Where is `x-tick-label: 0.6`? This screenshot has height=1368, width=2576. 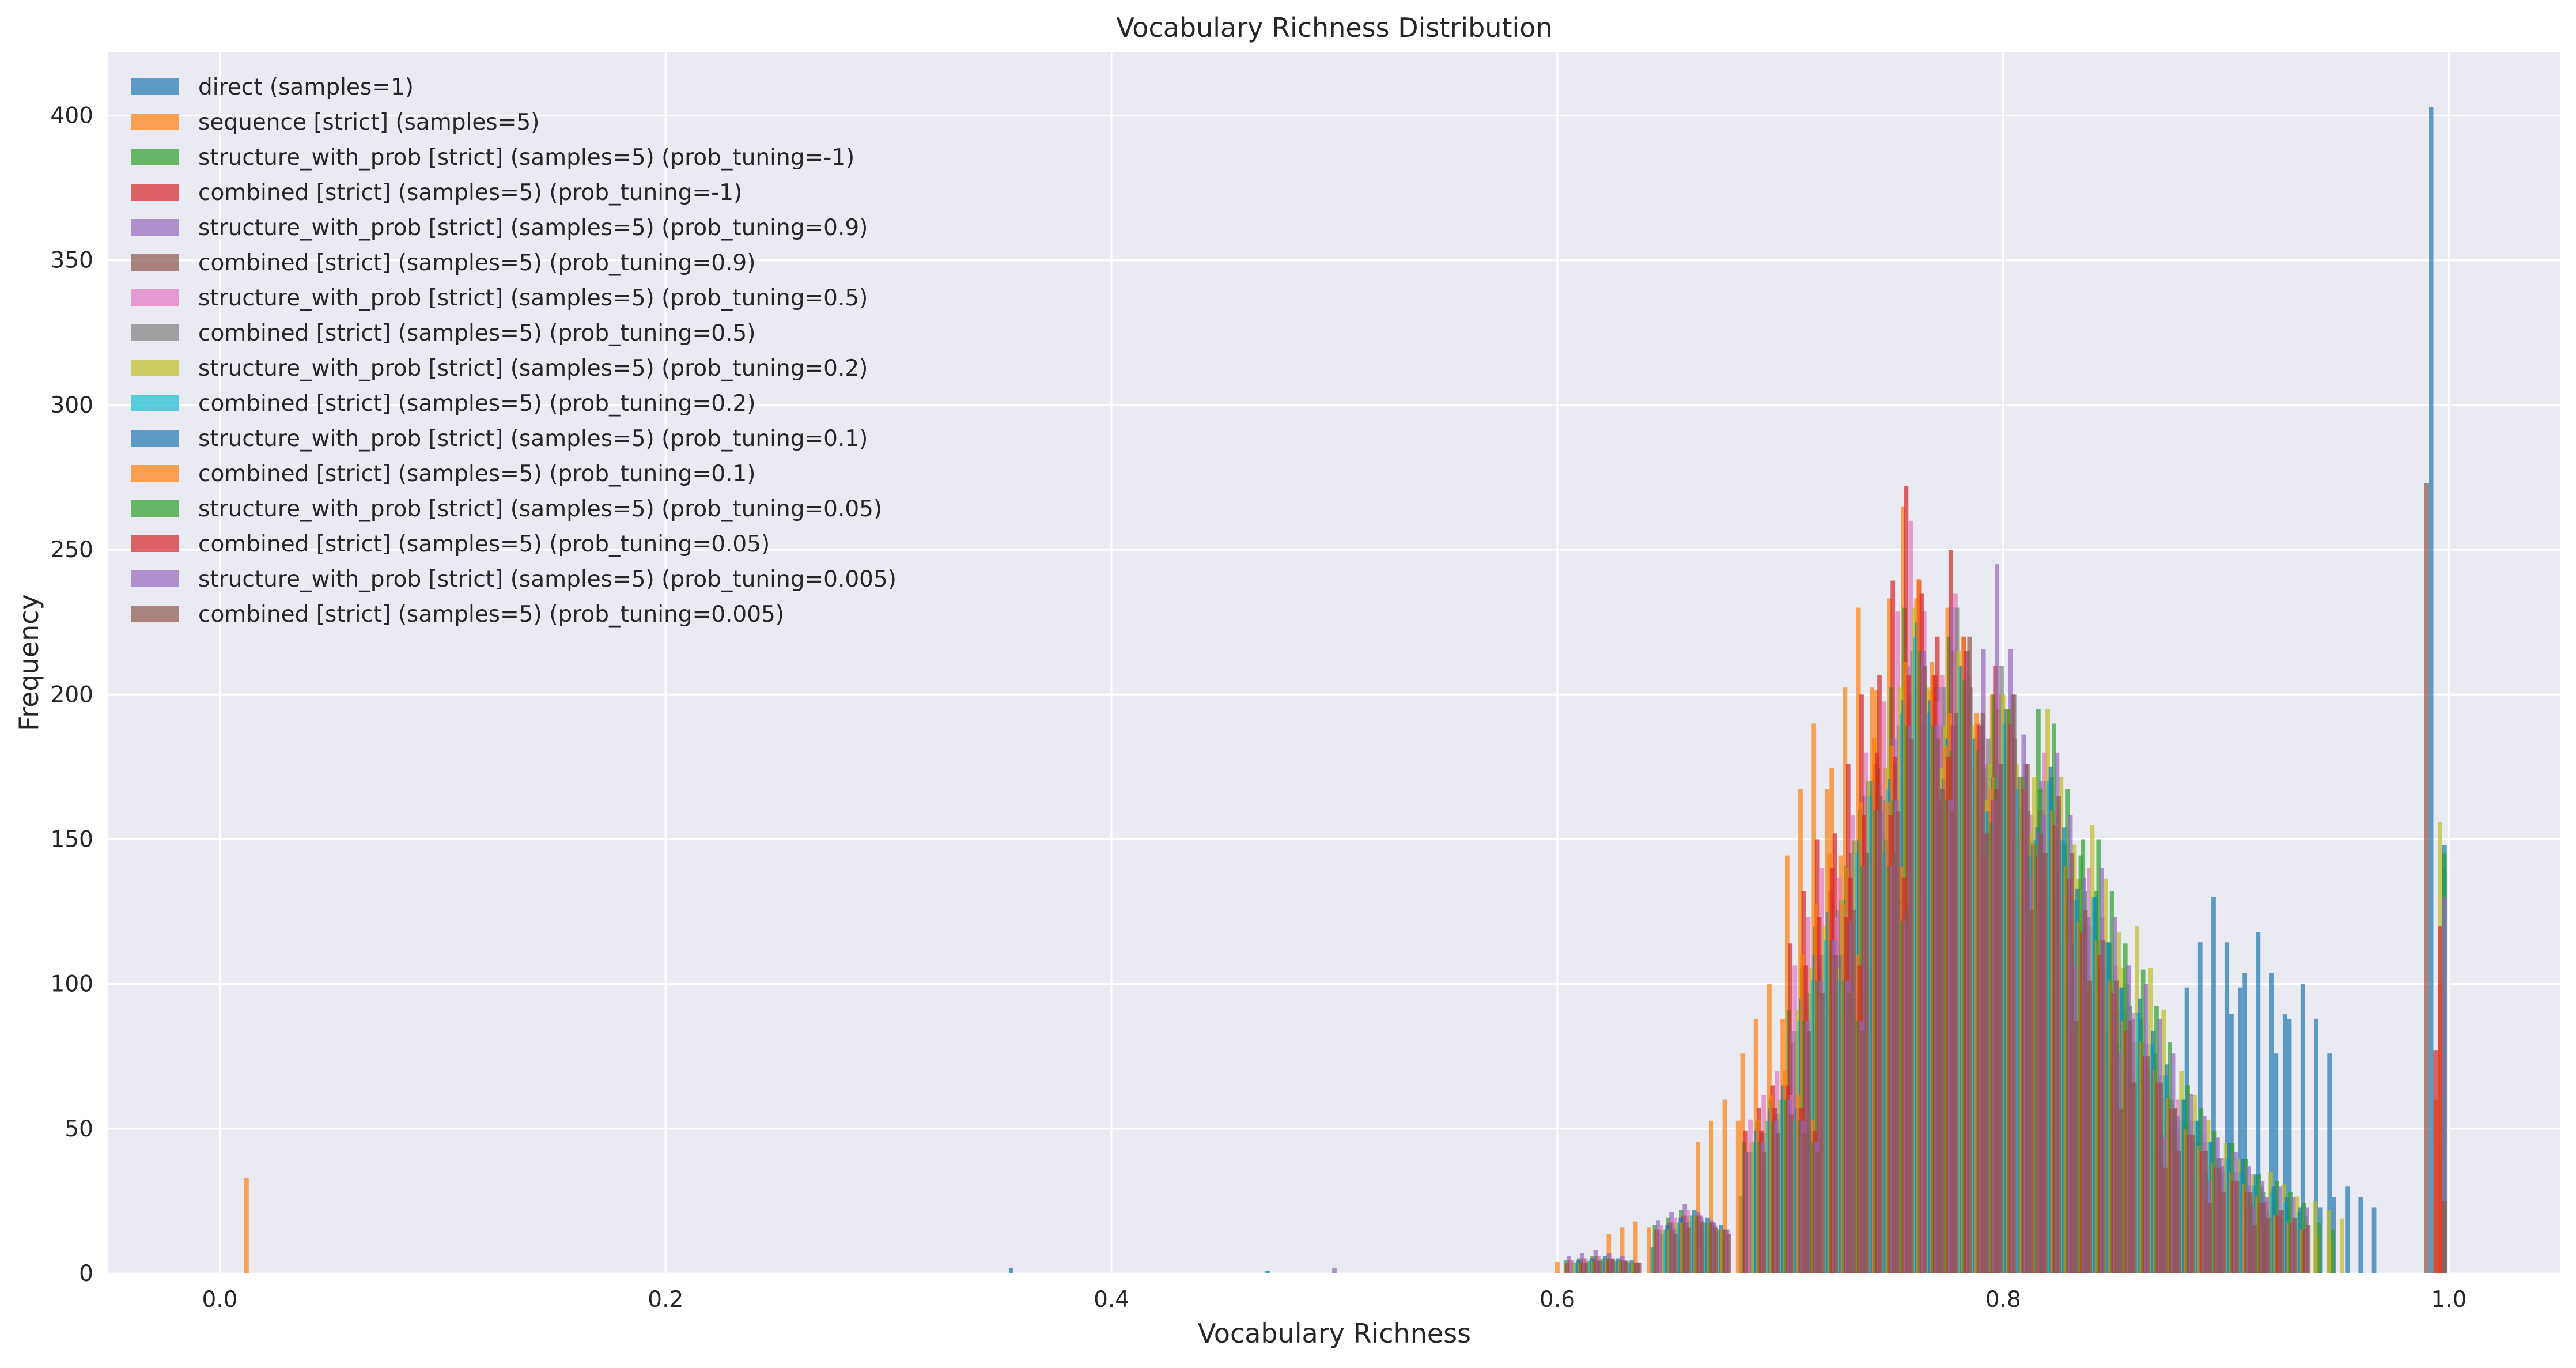 x-tick-label: 0.6 is located at coordinates (1557, 1300).